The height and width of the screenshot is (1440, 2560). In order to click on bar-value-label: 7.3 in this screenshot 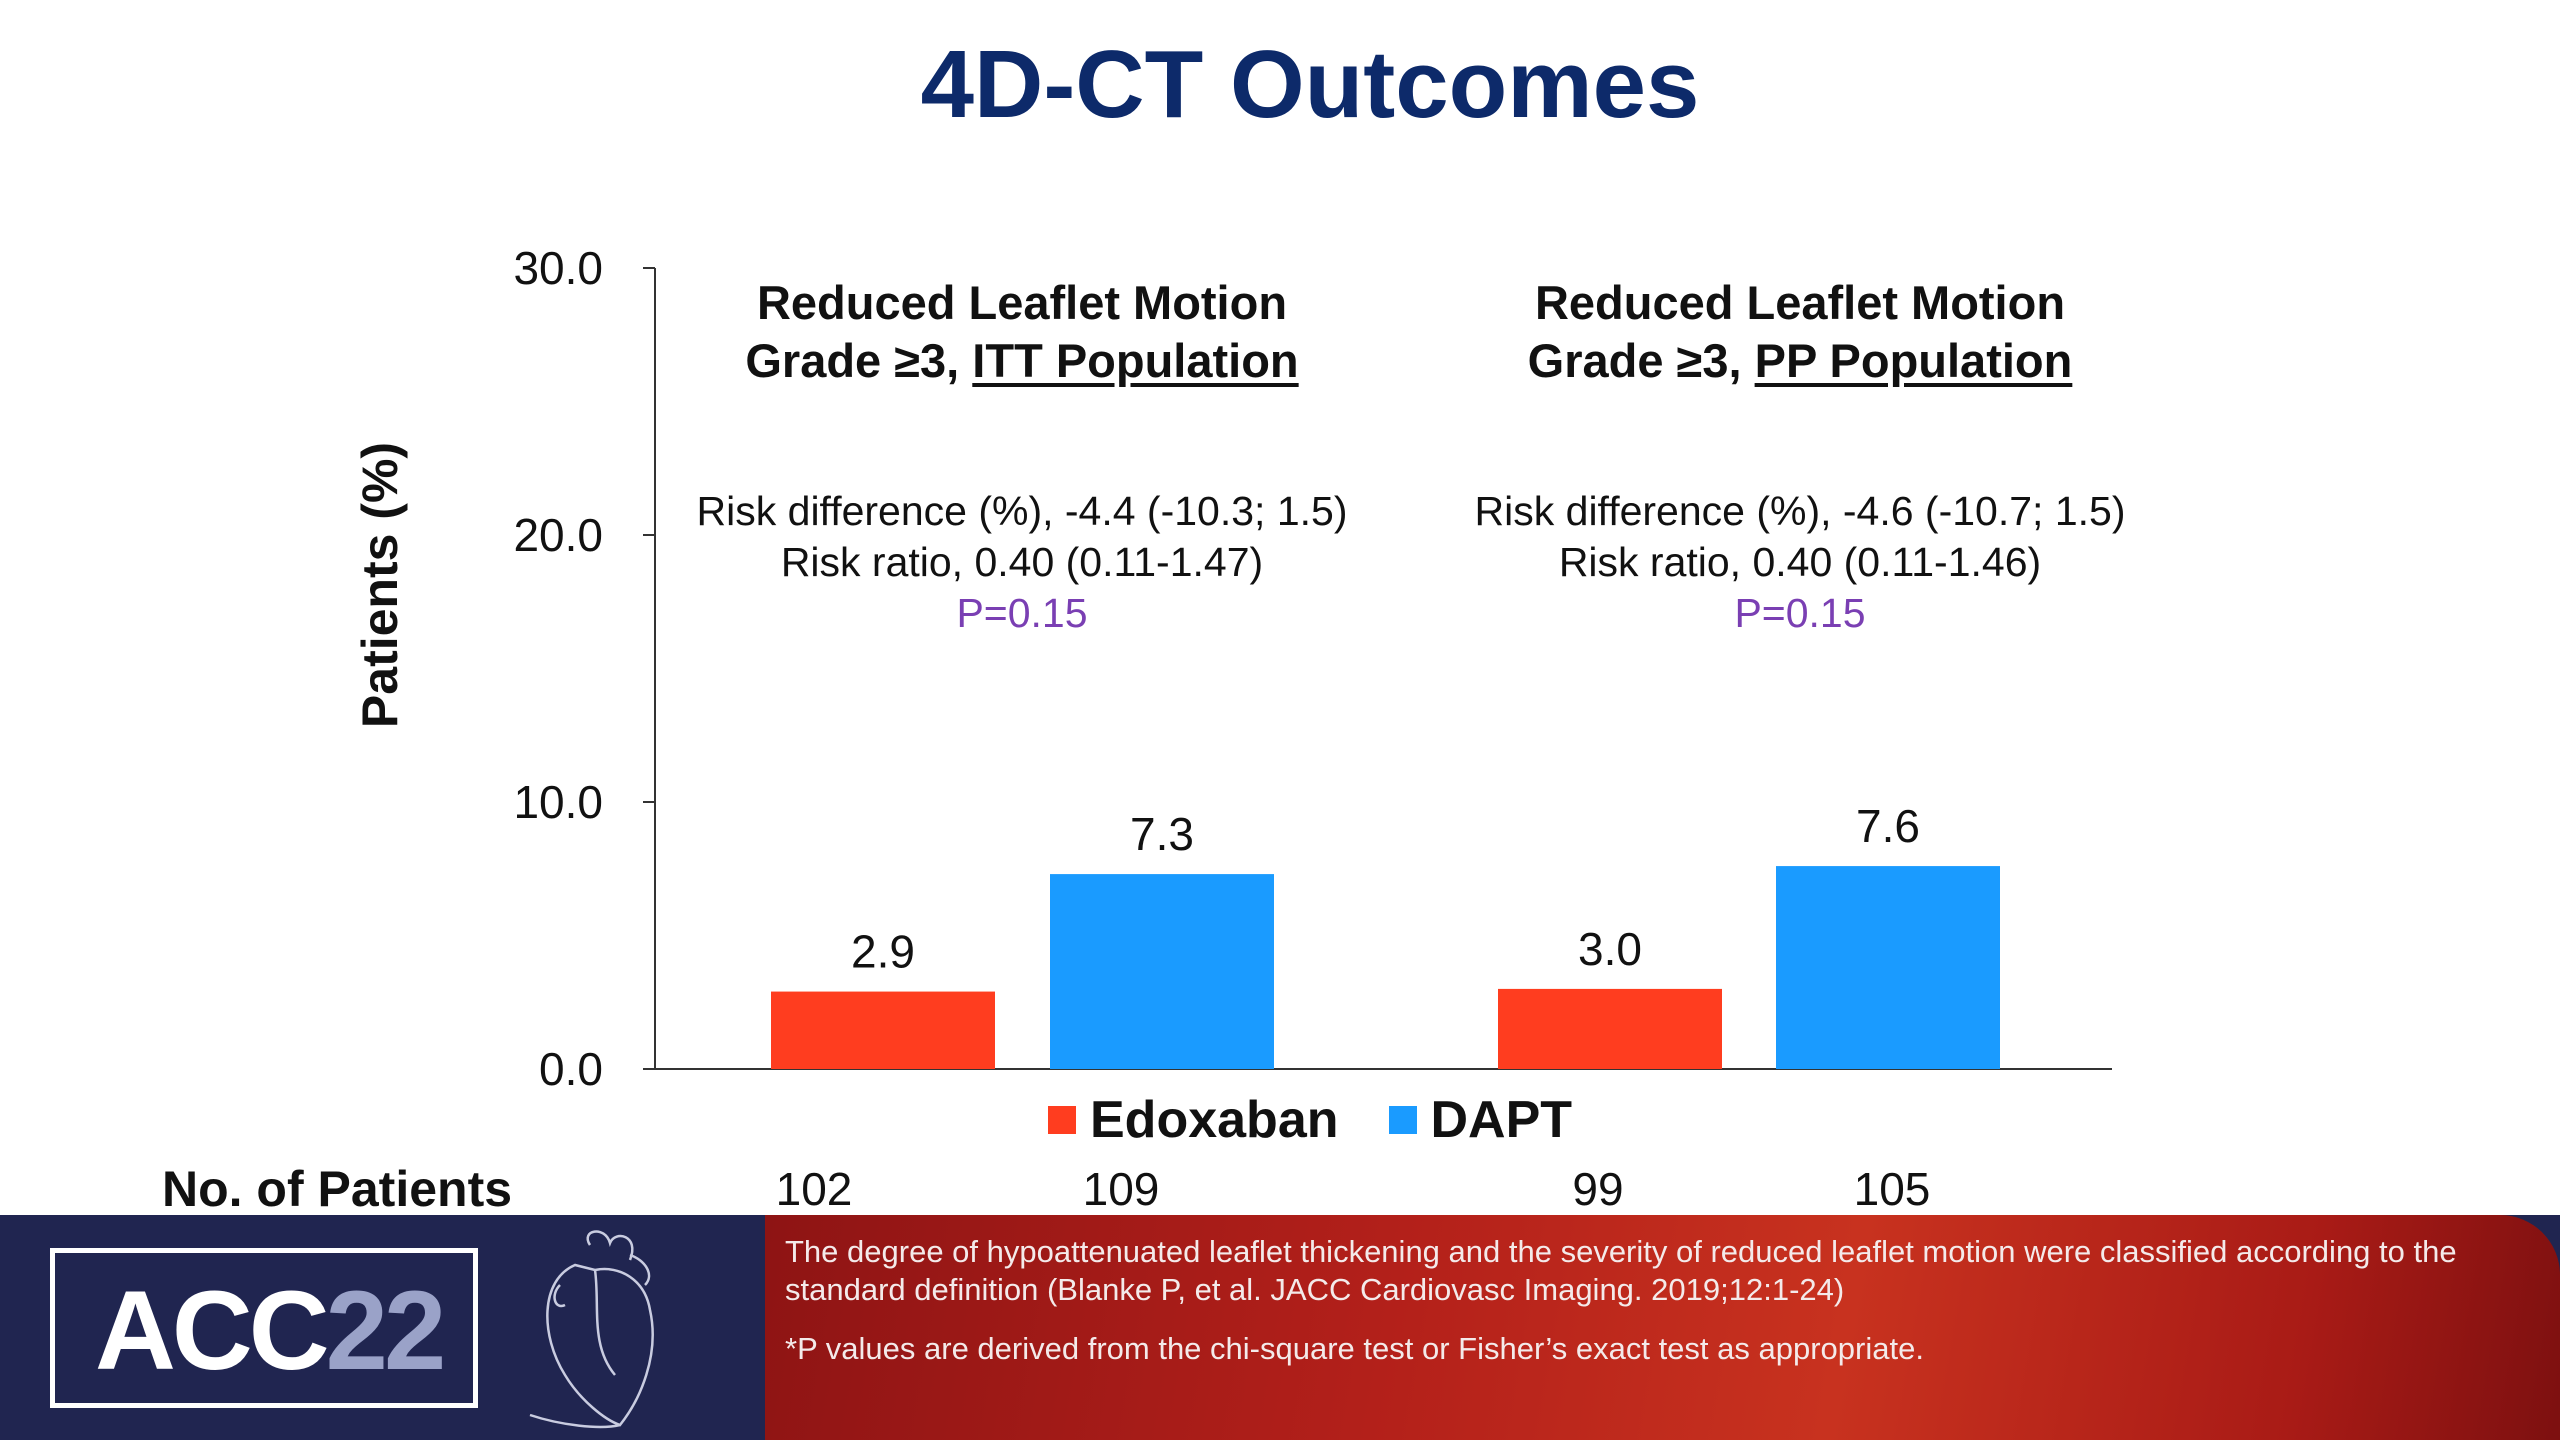, I will do `click(1162, 834)`.